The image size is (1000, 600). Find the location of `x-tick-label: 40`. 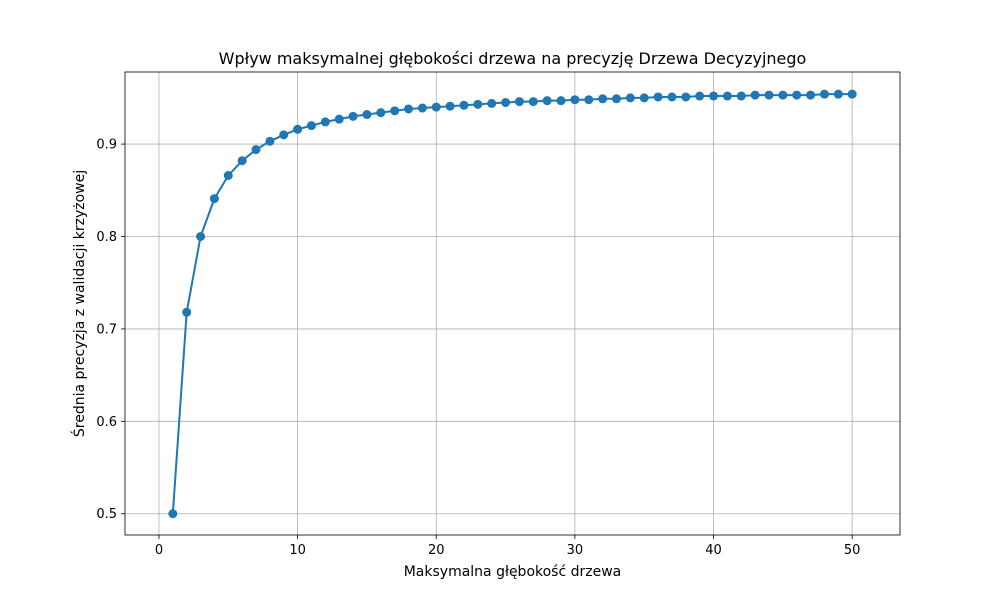

x-tick-label: 40 is located at coordinates (713, 550).